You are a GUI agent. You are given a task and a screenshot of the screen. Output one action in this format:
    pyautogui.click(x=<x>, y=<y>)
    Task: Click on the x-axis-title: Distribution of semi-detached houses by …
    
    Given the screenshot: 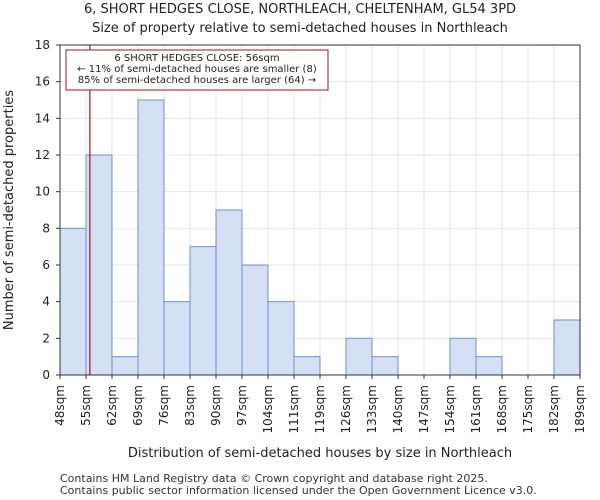 What is the action you would take?
    pyautogui.click(x=320, y=453)
    